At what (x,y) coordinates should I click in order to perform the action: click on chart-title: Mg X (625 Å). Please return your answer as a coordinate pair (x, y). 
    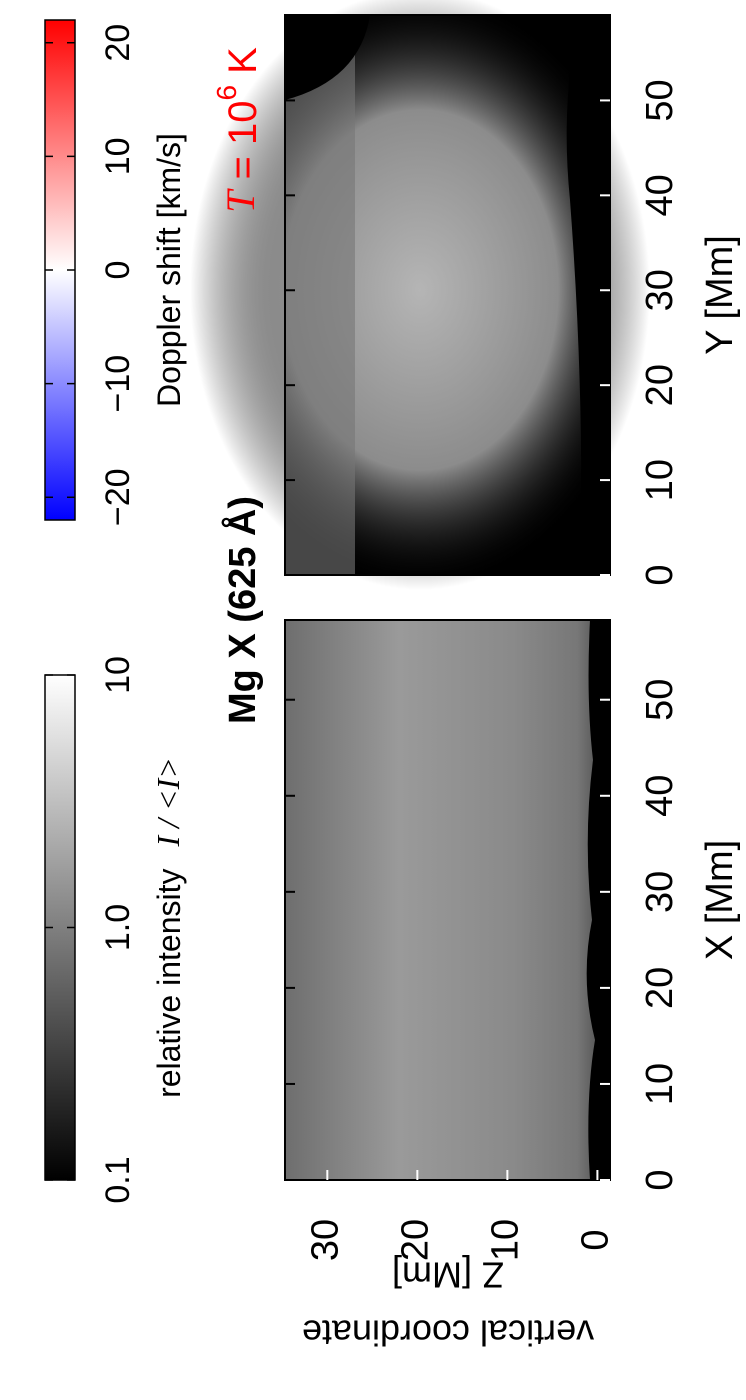
    Looking at the image, I should click on (242, 610).